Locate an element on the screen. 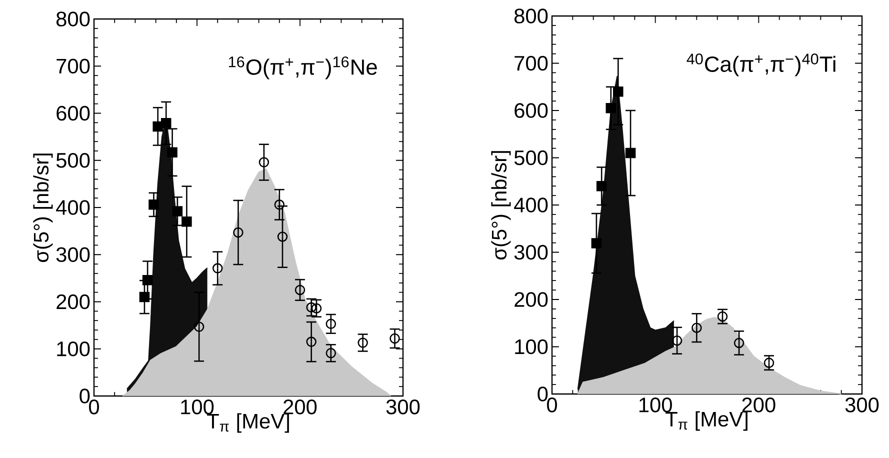  annotation: $^{40}$Ca(π$^{+}$,π$^{−}$)$^{40}$Ti is located at coordinates (761, 65).